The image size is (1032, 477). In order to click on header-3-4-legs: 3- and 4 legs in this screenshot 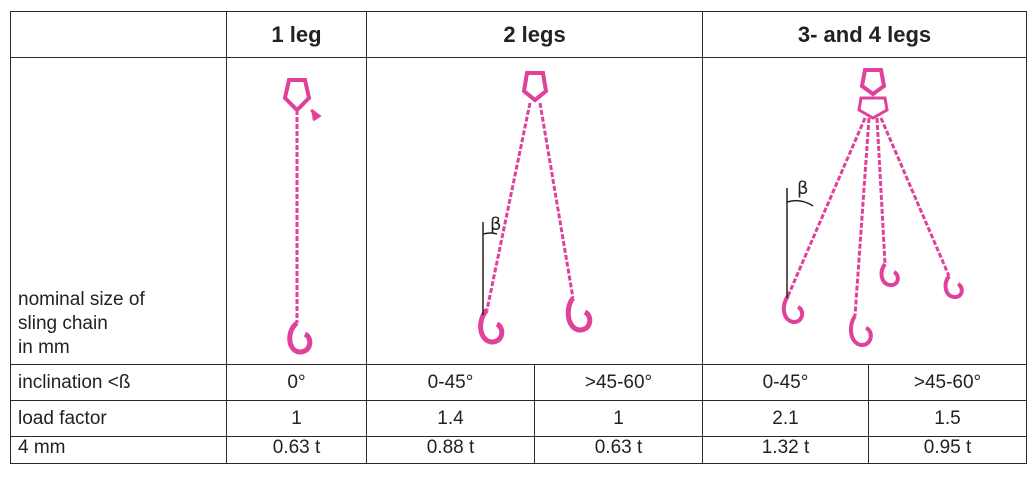, I will do `click(864, 34)`.